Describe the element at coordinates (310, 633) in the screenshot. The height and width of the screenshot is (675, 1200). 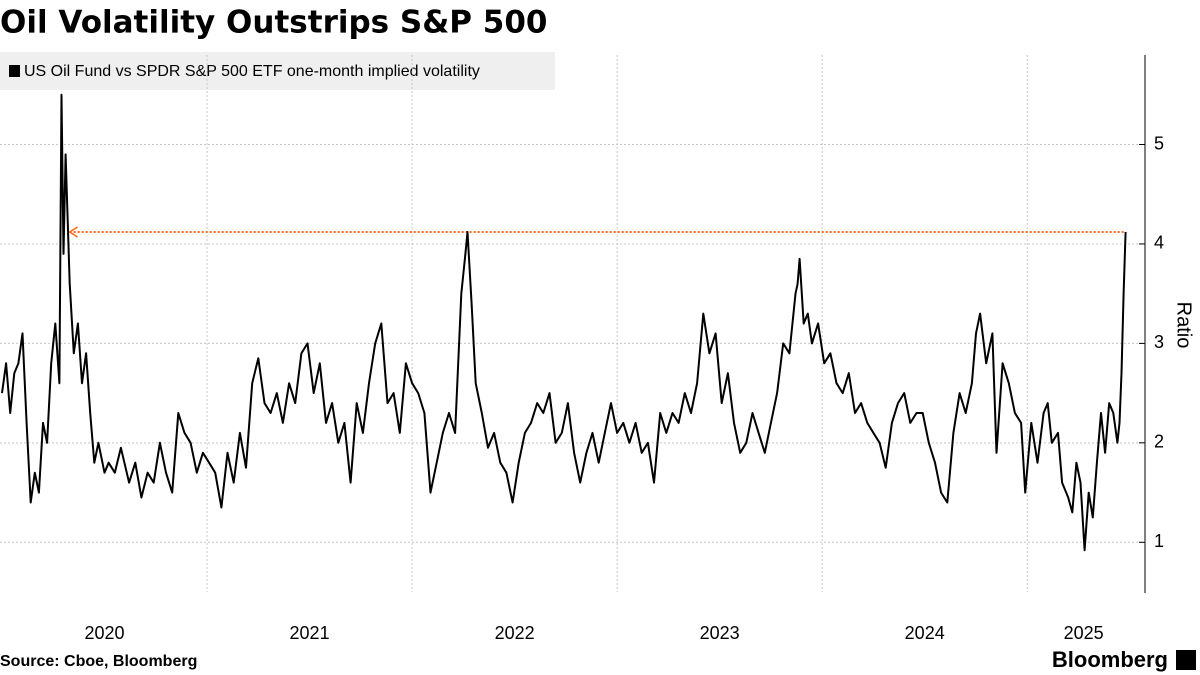
I see `x-tick-label: 2021` at that location.